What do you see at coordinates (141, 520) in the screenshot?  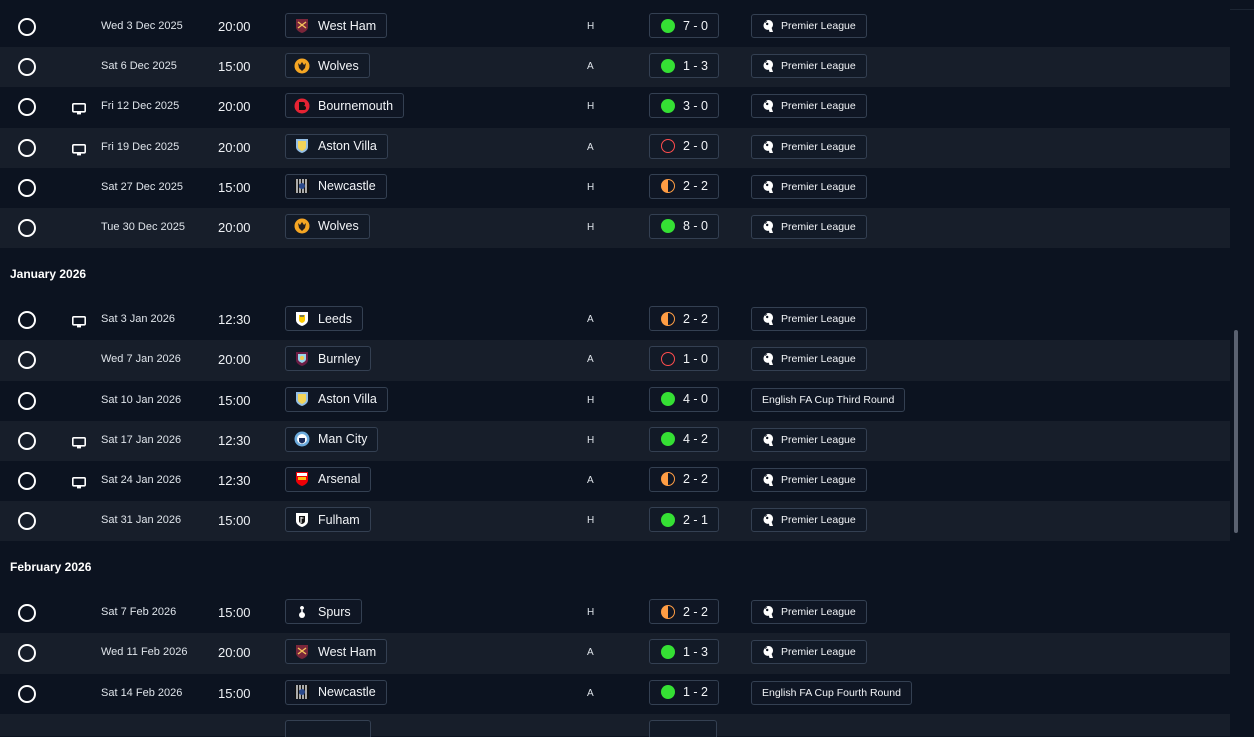 I see `match-date: Sat 31 Jan 2026` at bounding box center [141, 520].